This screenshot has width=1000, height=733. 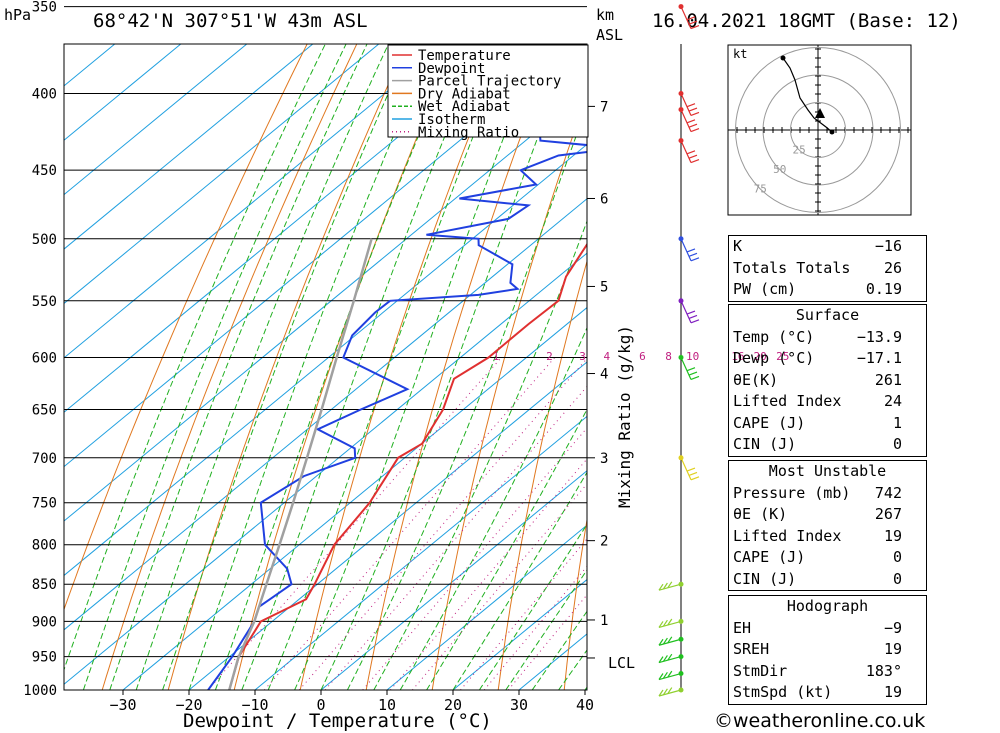 I want to click on legend-label: Isotherm, so click(x=451, y=120).